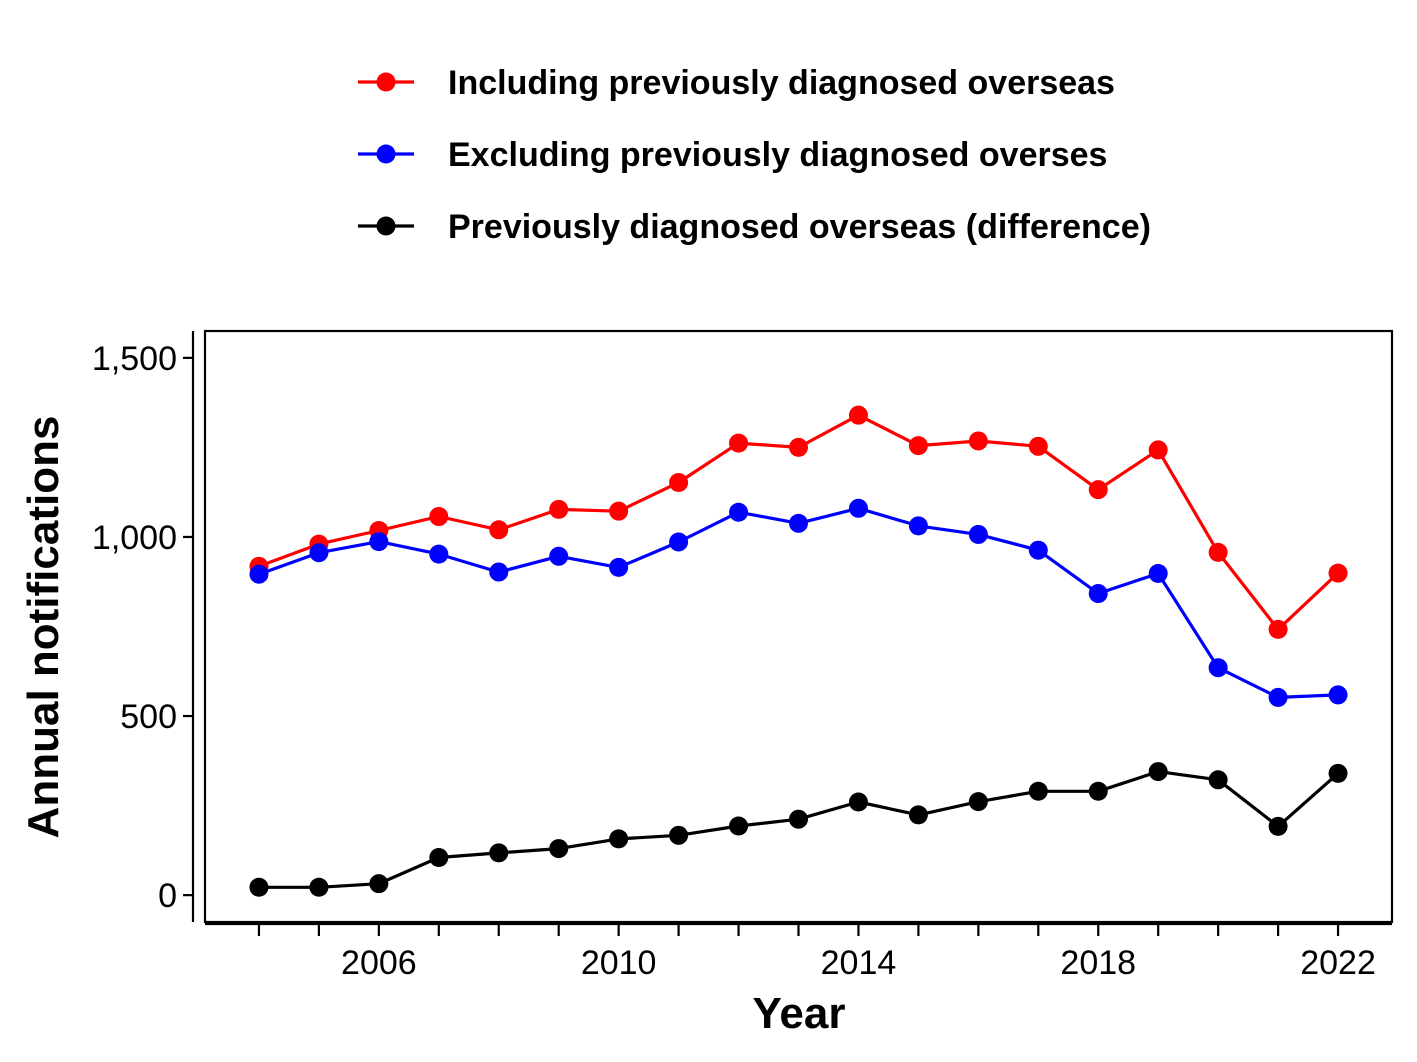 The width and height of the screenshot is (1417, 1062). What do you see at coordinates (1338, 963) in the screenshot?
I see `x-tick-label: 2022` at bounding box center [1338, 963].